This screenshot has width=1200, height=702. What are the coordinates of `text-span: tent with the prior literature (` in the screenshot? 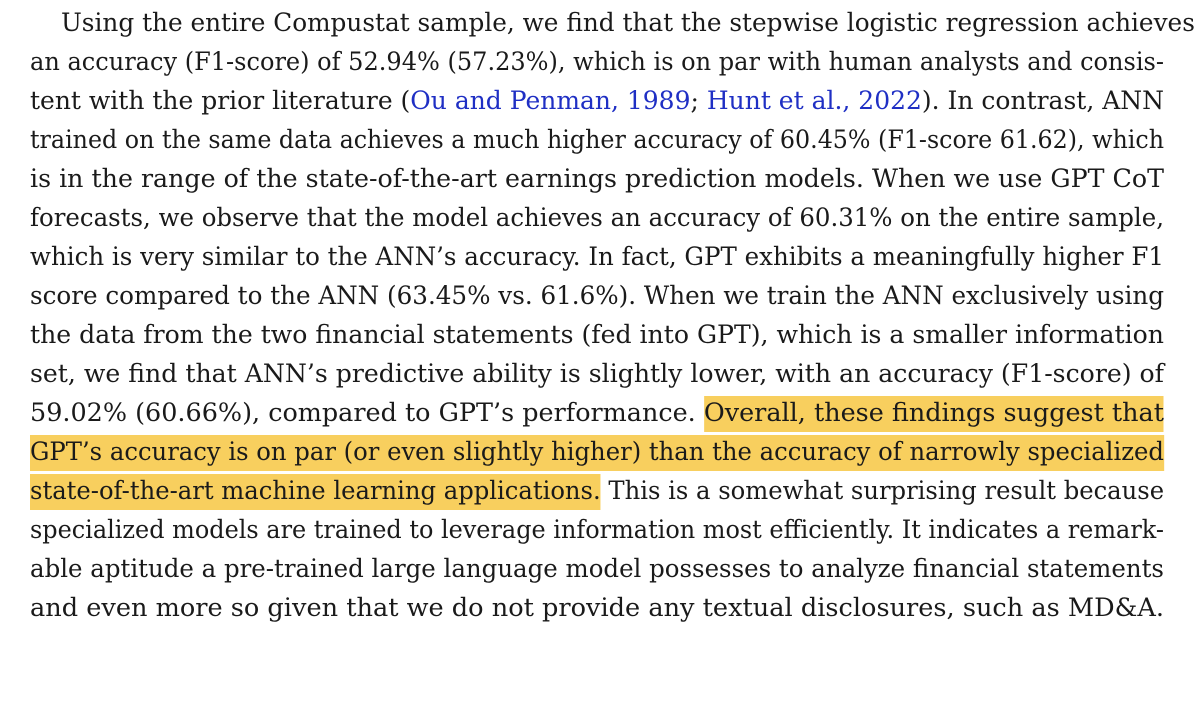 It's located at (220, 101).